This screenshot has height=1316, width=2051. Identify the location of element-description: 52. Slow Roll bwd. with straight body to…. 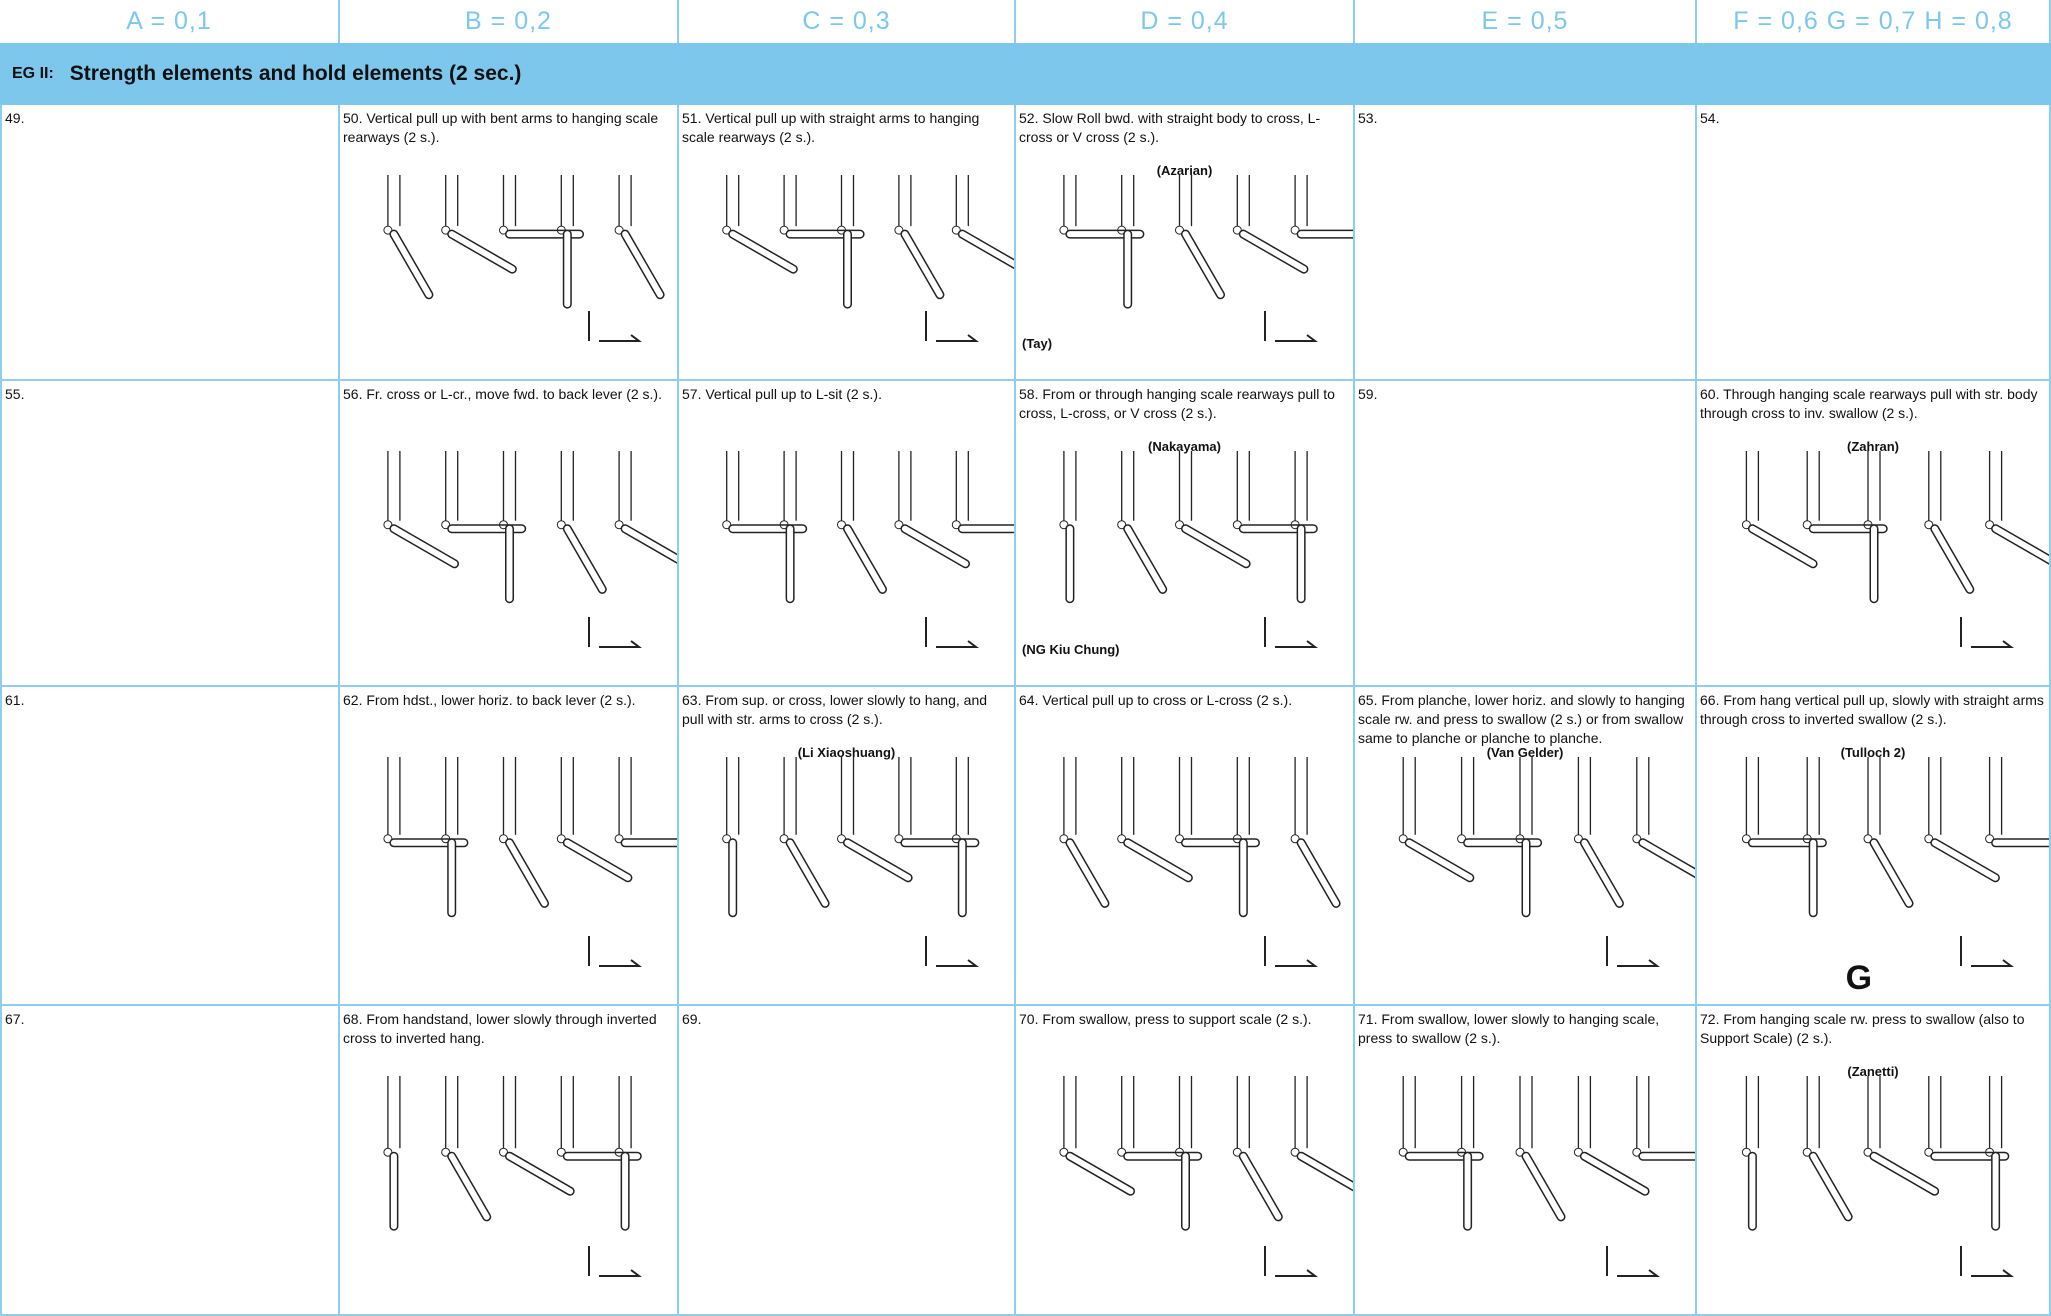
(1170, 127).